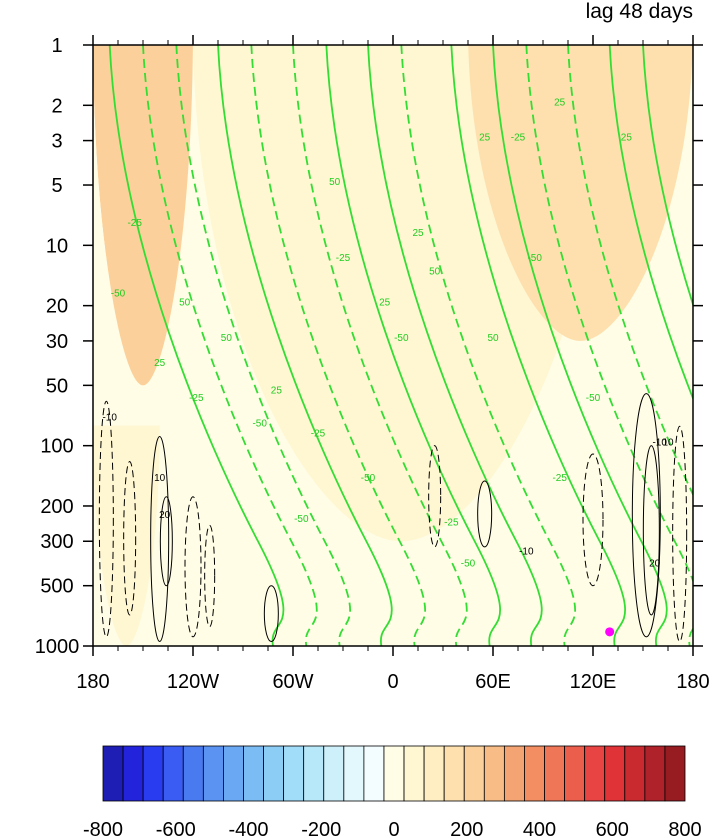  Describe the element at coordinates (593, 682) in the screenshot. I see `x-tick-label: 120E` at that location.